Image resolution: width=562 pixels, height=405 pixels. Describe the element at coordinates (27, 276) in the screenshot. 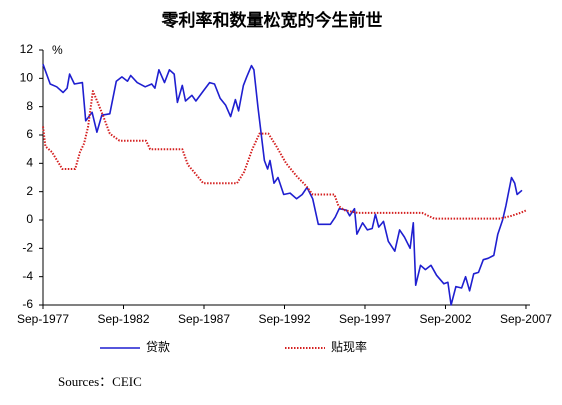

I see `y-tick-label: -4` at that location.